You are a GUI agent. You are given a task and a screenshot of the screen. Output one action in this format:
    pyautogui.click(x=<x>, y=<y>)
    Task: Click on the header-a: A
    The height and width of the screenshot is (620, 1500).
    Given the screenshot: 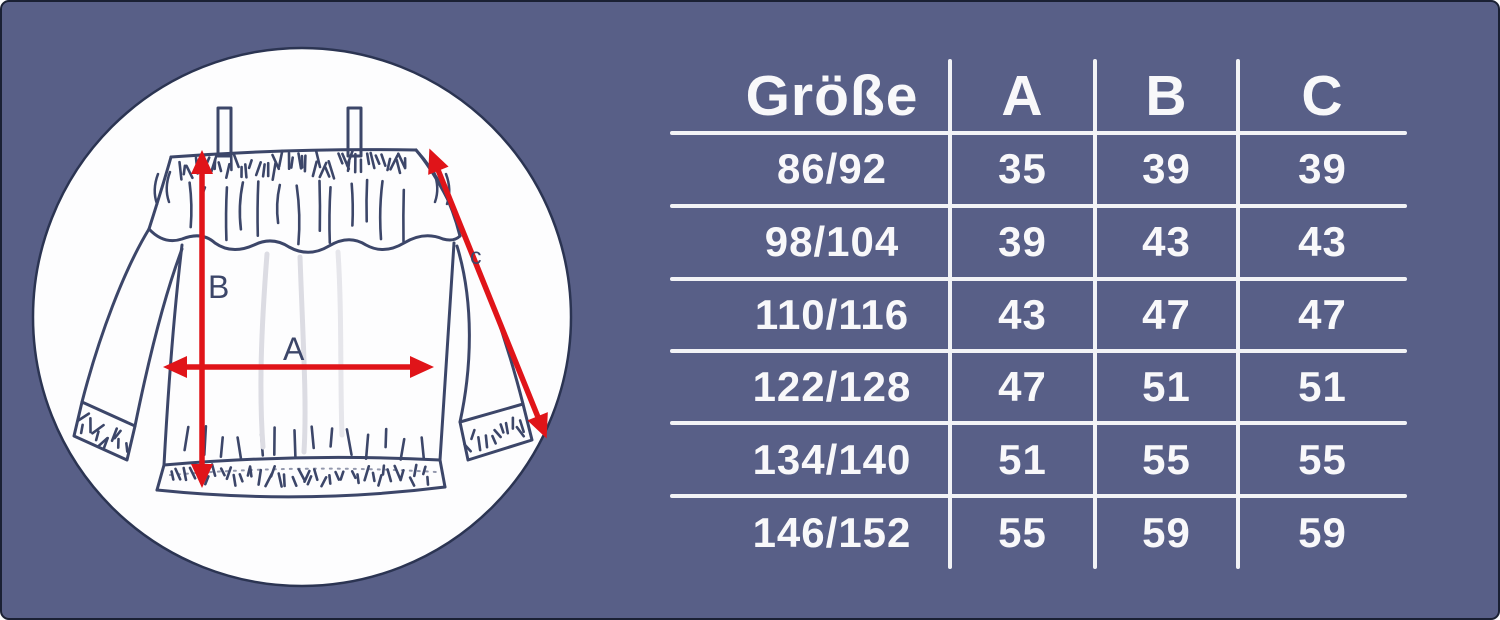 What is the action you would take?
    pyautogui.click(x=1022, y=96)
    